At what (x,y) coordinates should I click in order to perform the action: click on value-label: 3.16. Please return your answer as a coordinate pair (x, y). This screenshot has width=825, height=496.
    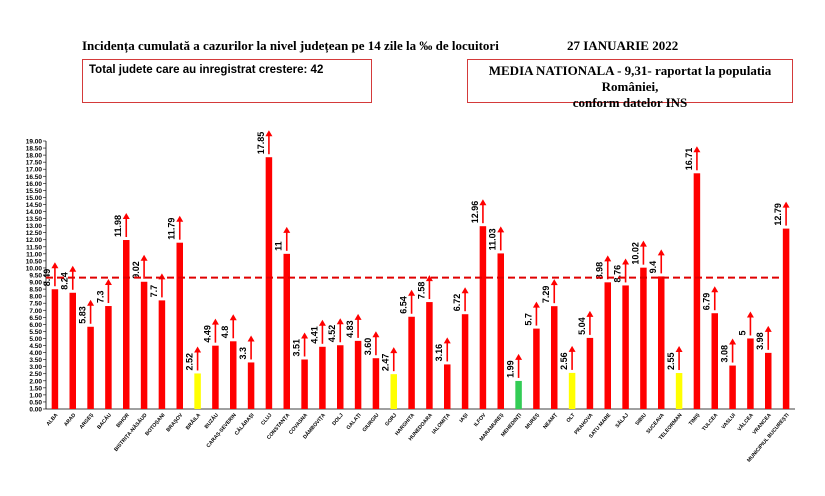
    Looking at the image, I should click on (439, 353).